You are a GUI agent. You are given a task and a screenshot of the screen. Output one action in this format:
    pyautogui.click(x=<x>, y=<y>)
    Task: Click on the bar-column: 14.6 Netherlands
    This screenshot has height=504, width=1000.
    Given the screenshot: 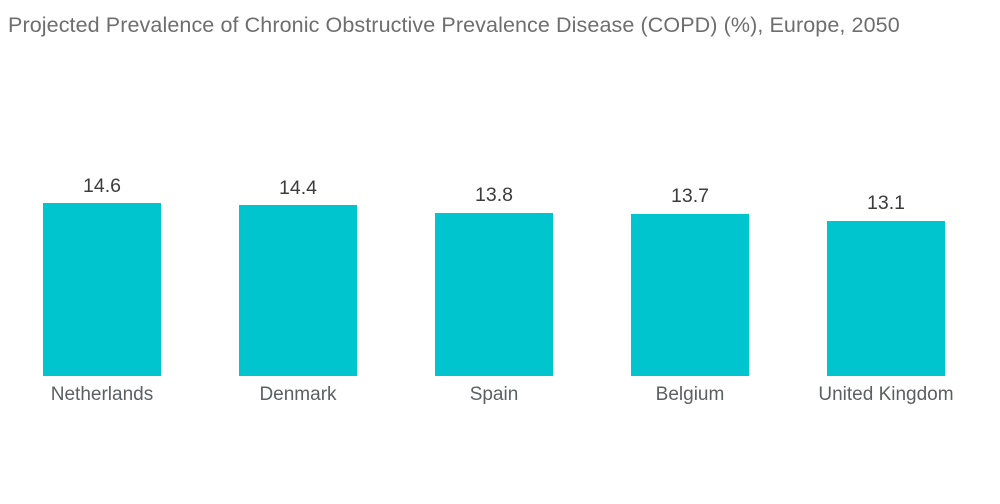 What is the action you would take?
    pyautogui.click(x=102, y=282)
    